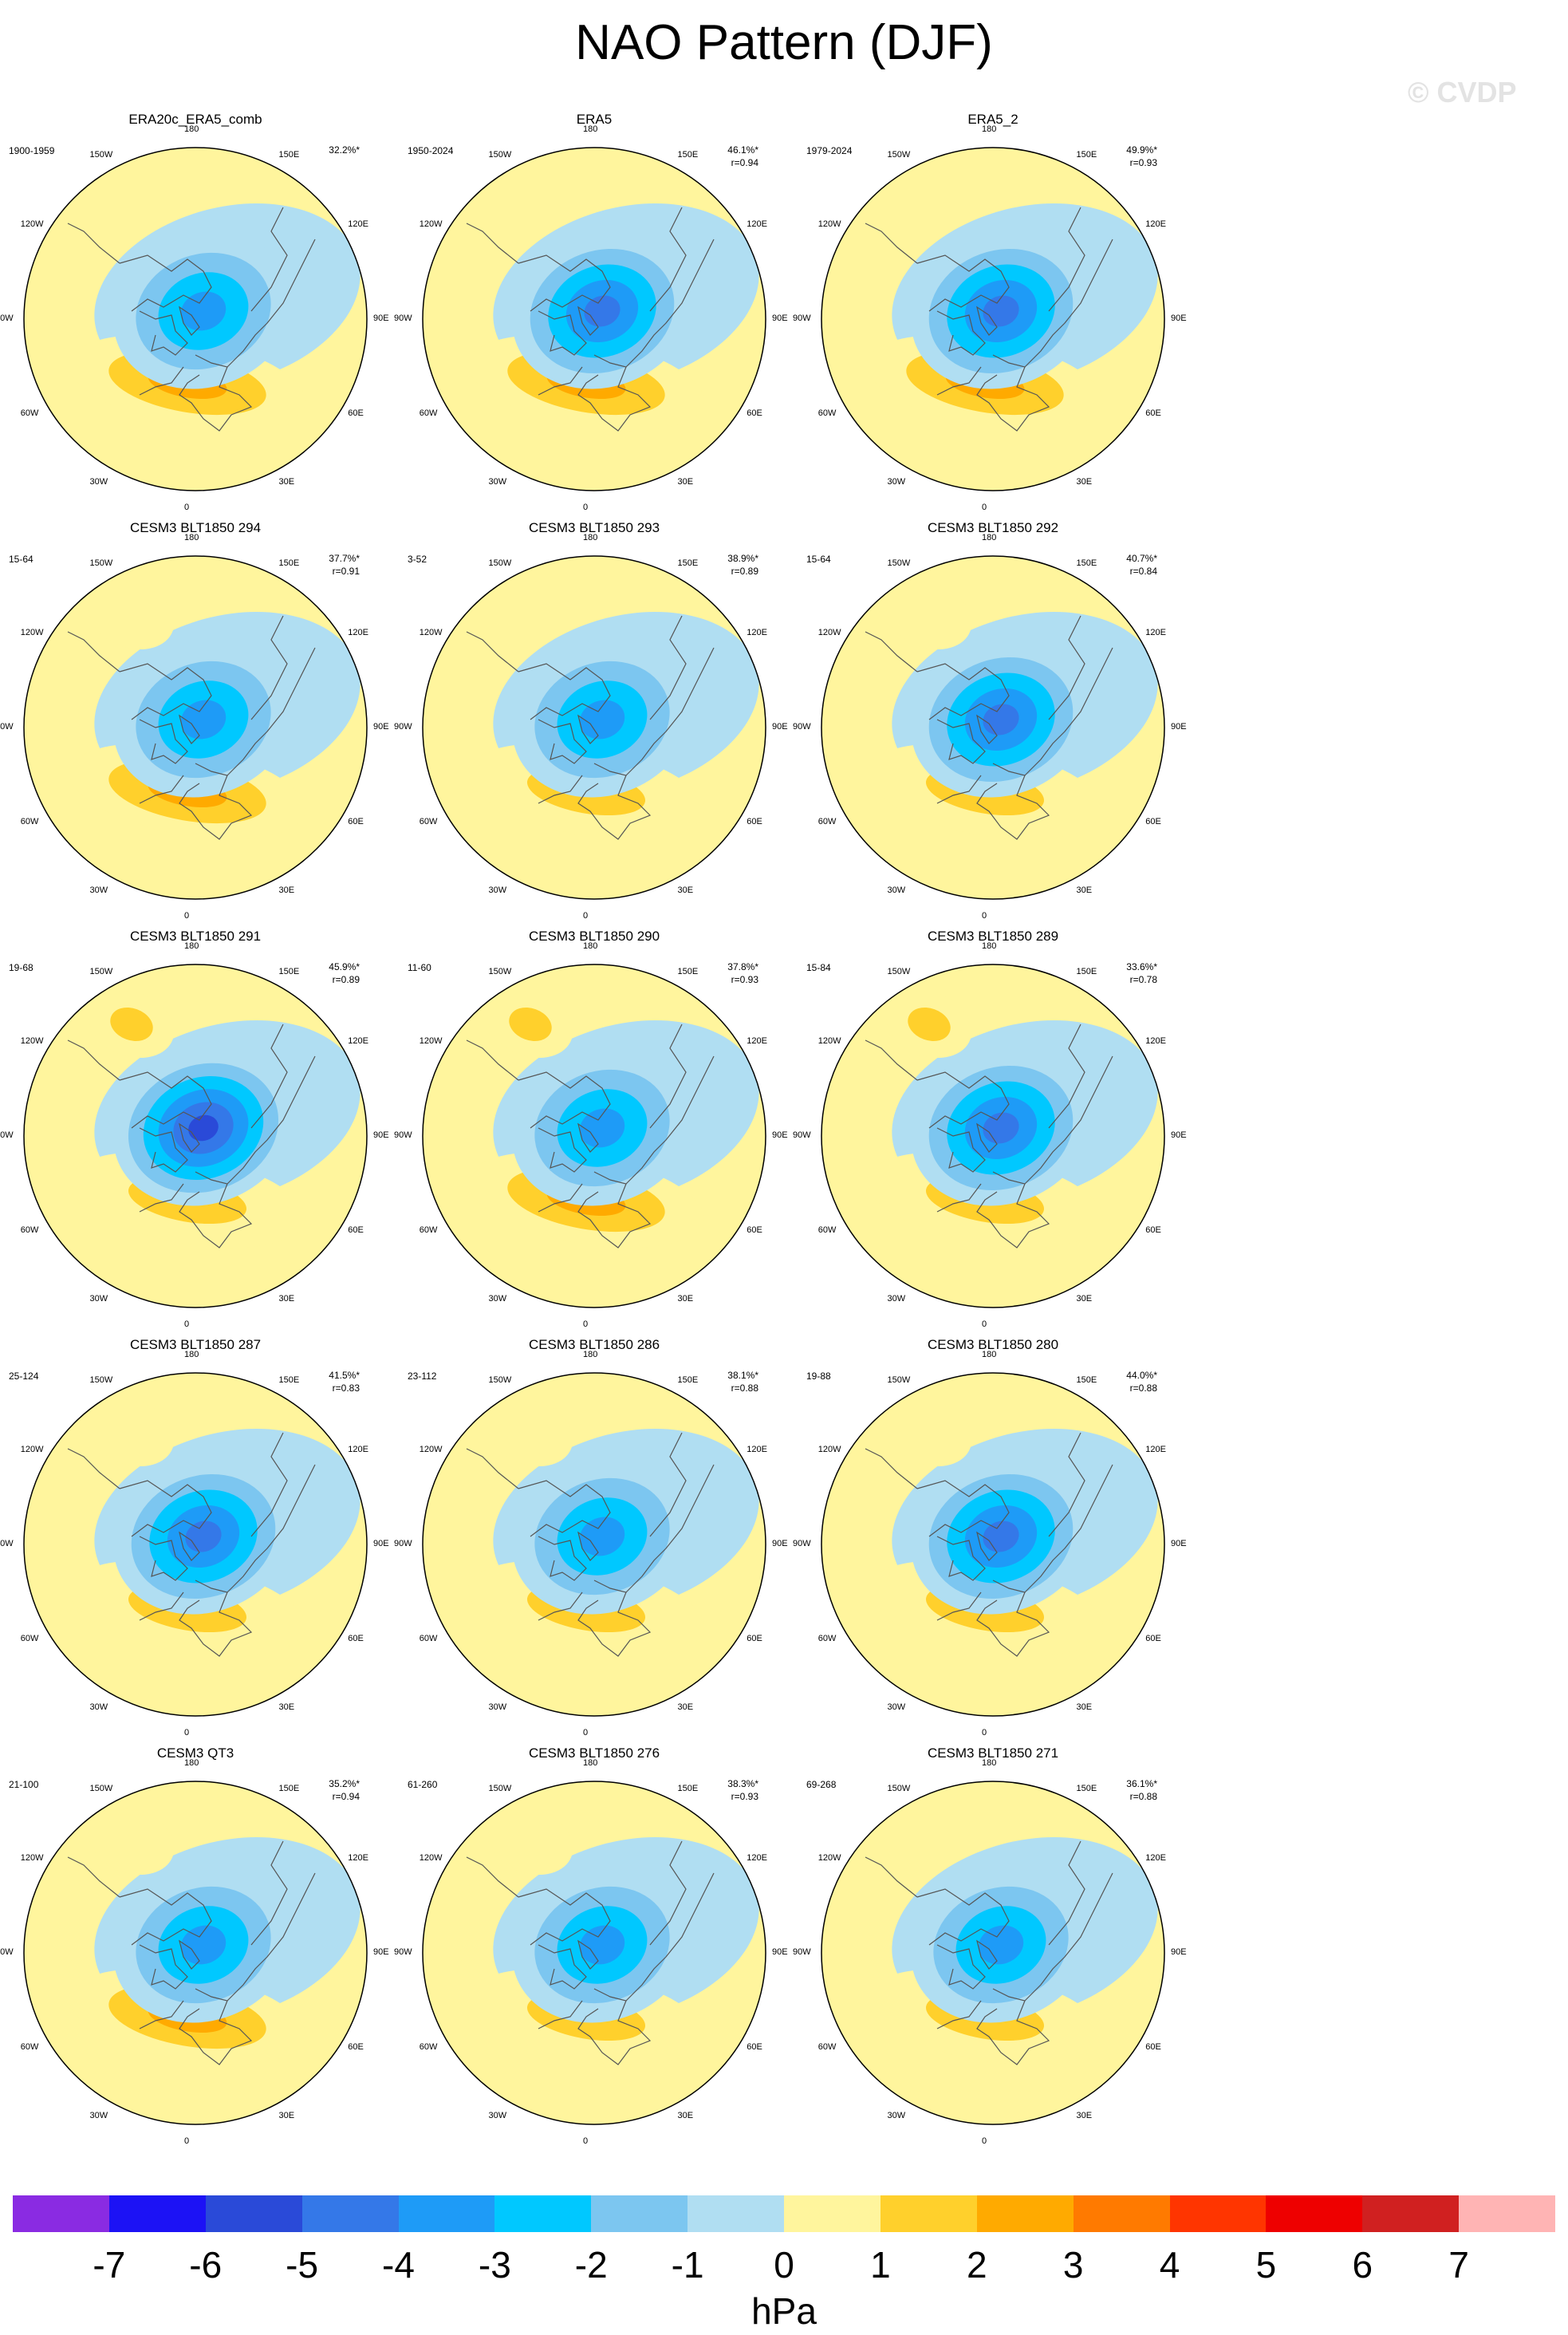  Describe the element at coordinates (1153, 2046) in the screenshot. I see `longitude-label: 60E` at that location.